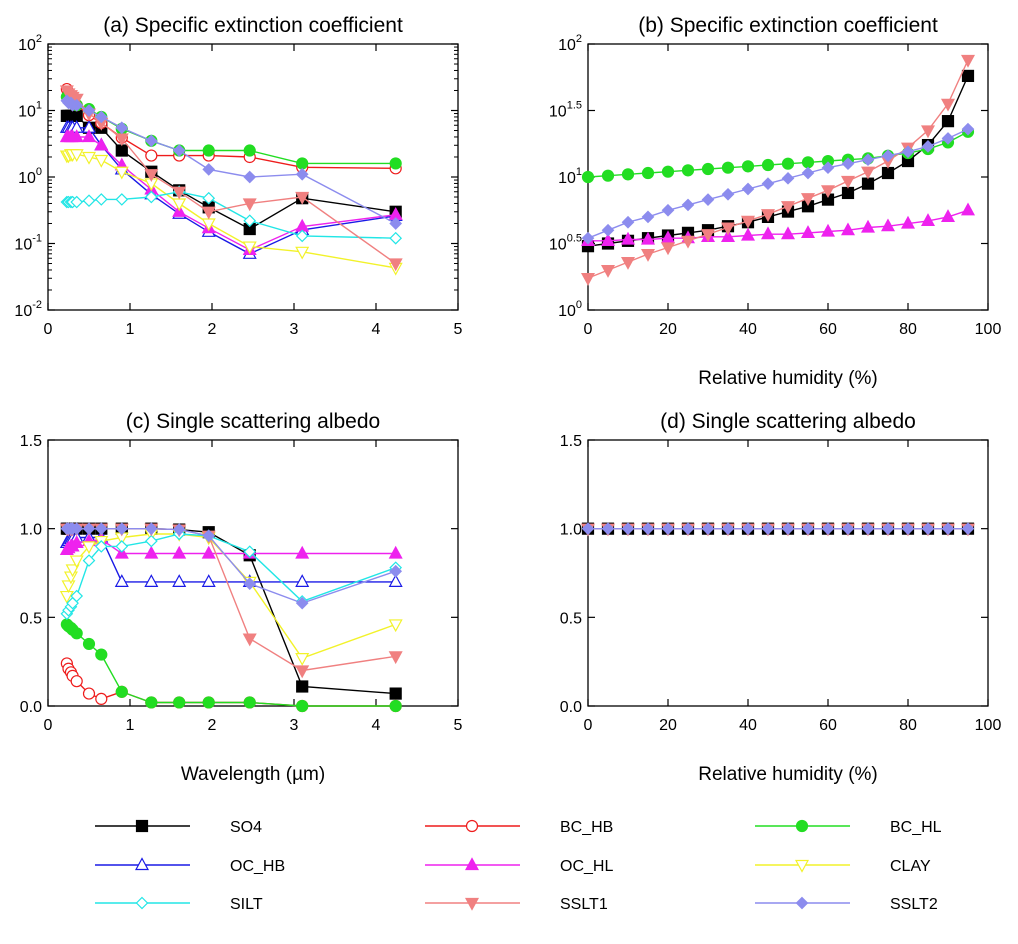 The width and height of the screenshot is (1018, 944). Describe the element at coordinates (253, 421) in the screenshot. I see `panel-title: (c) Single scattering albedo` at that location.